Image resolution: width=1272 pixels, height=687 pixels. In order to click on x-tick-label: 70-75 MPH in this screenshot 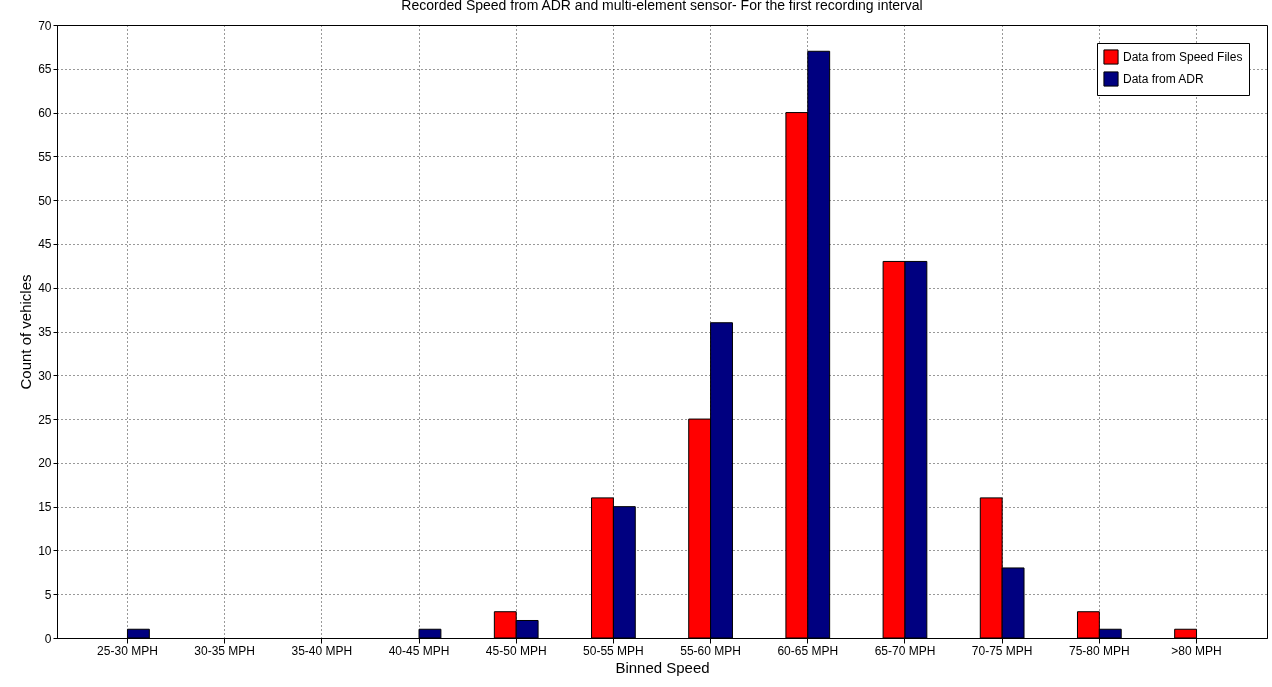, I will do `click(1002, 650)`.